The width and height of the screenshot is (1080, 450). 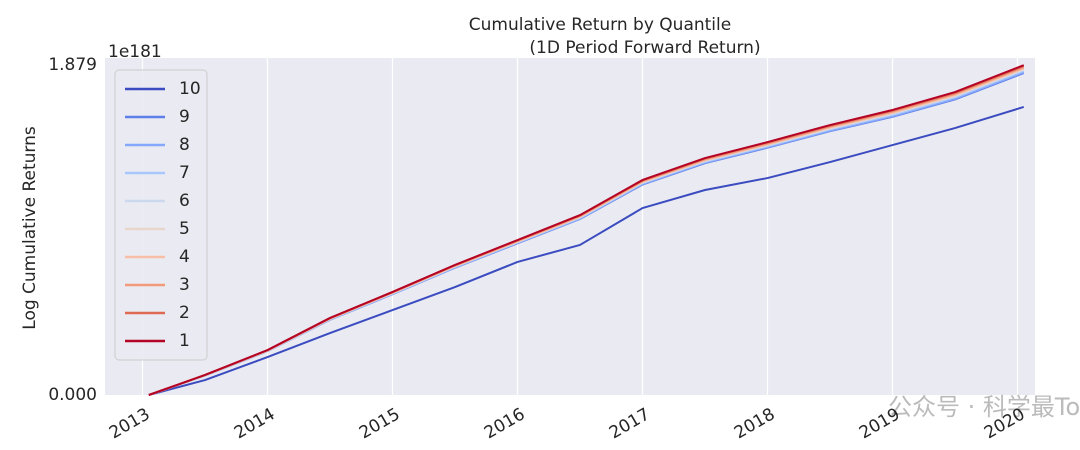 What do you see at coordinates (190, 89) in the screenshot?
I see `legend-label: 10` at bounding box center [190, 89].